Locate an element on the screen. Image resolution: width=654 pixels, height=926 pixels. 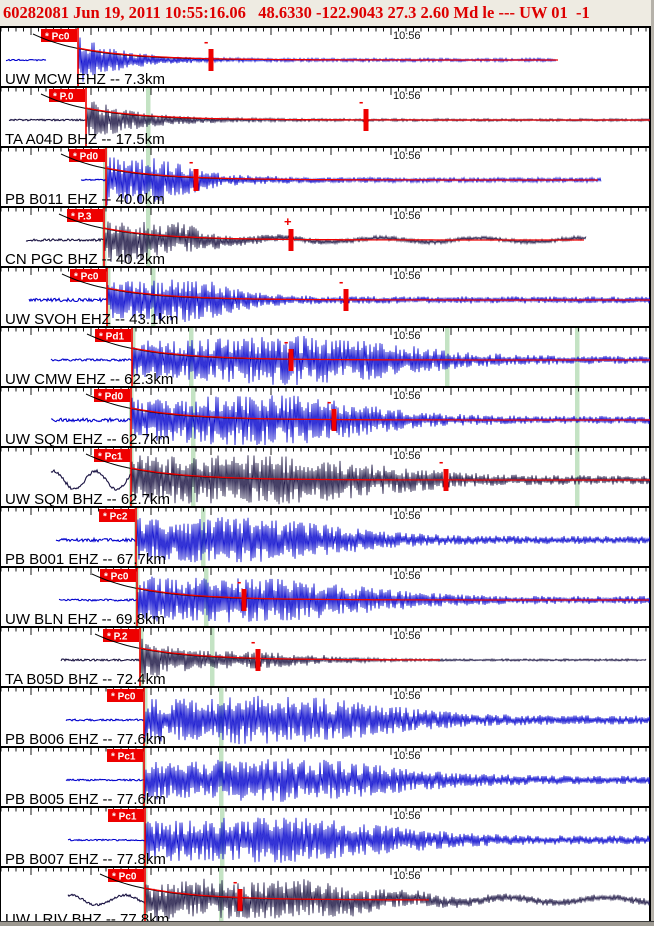
trace-panel-2: 10:56 * P.0 - TA A04D BHZ -- 17.5km is located at coordinates (325, 116).